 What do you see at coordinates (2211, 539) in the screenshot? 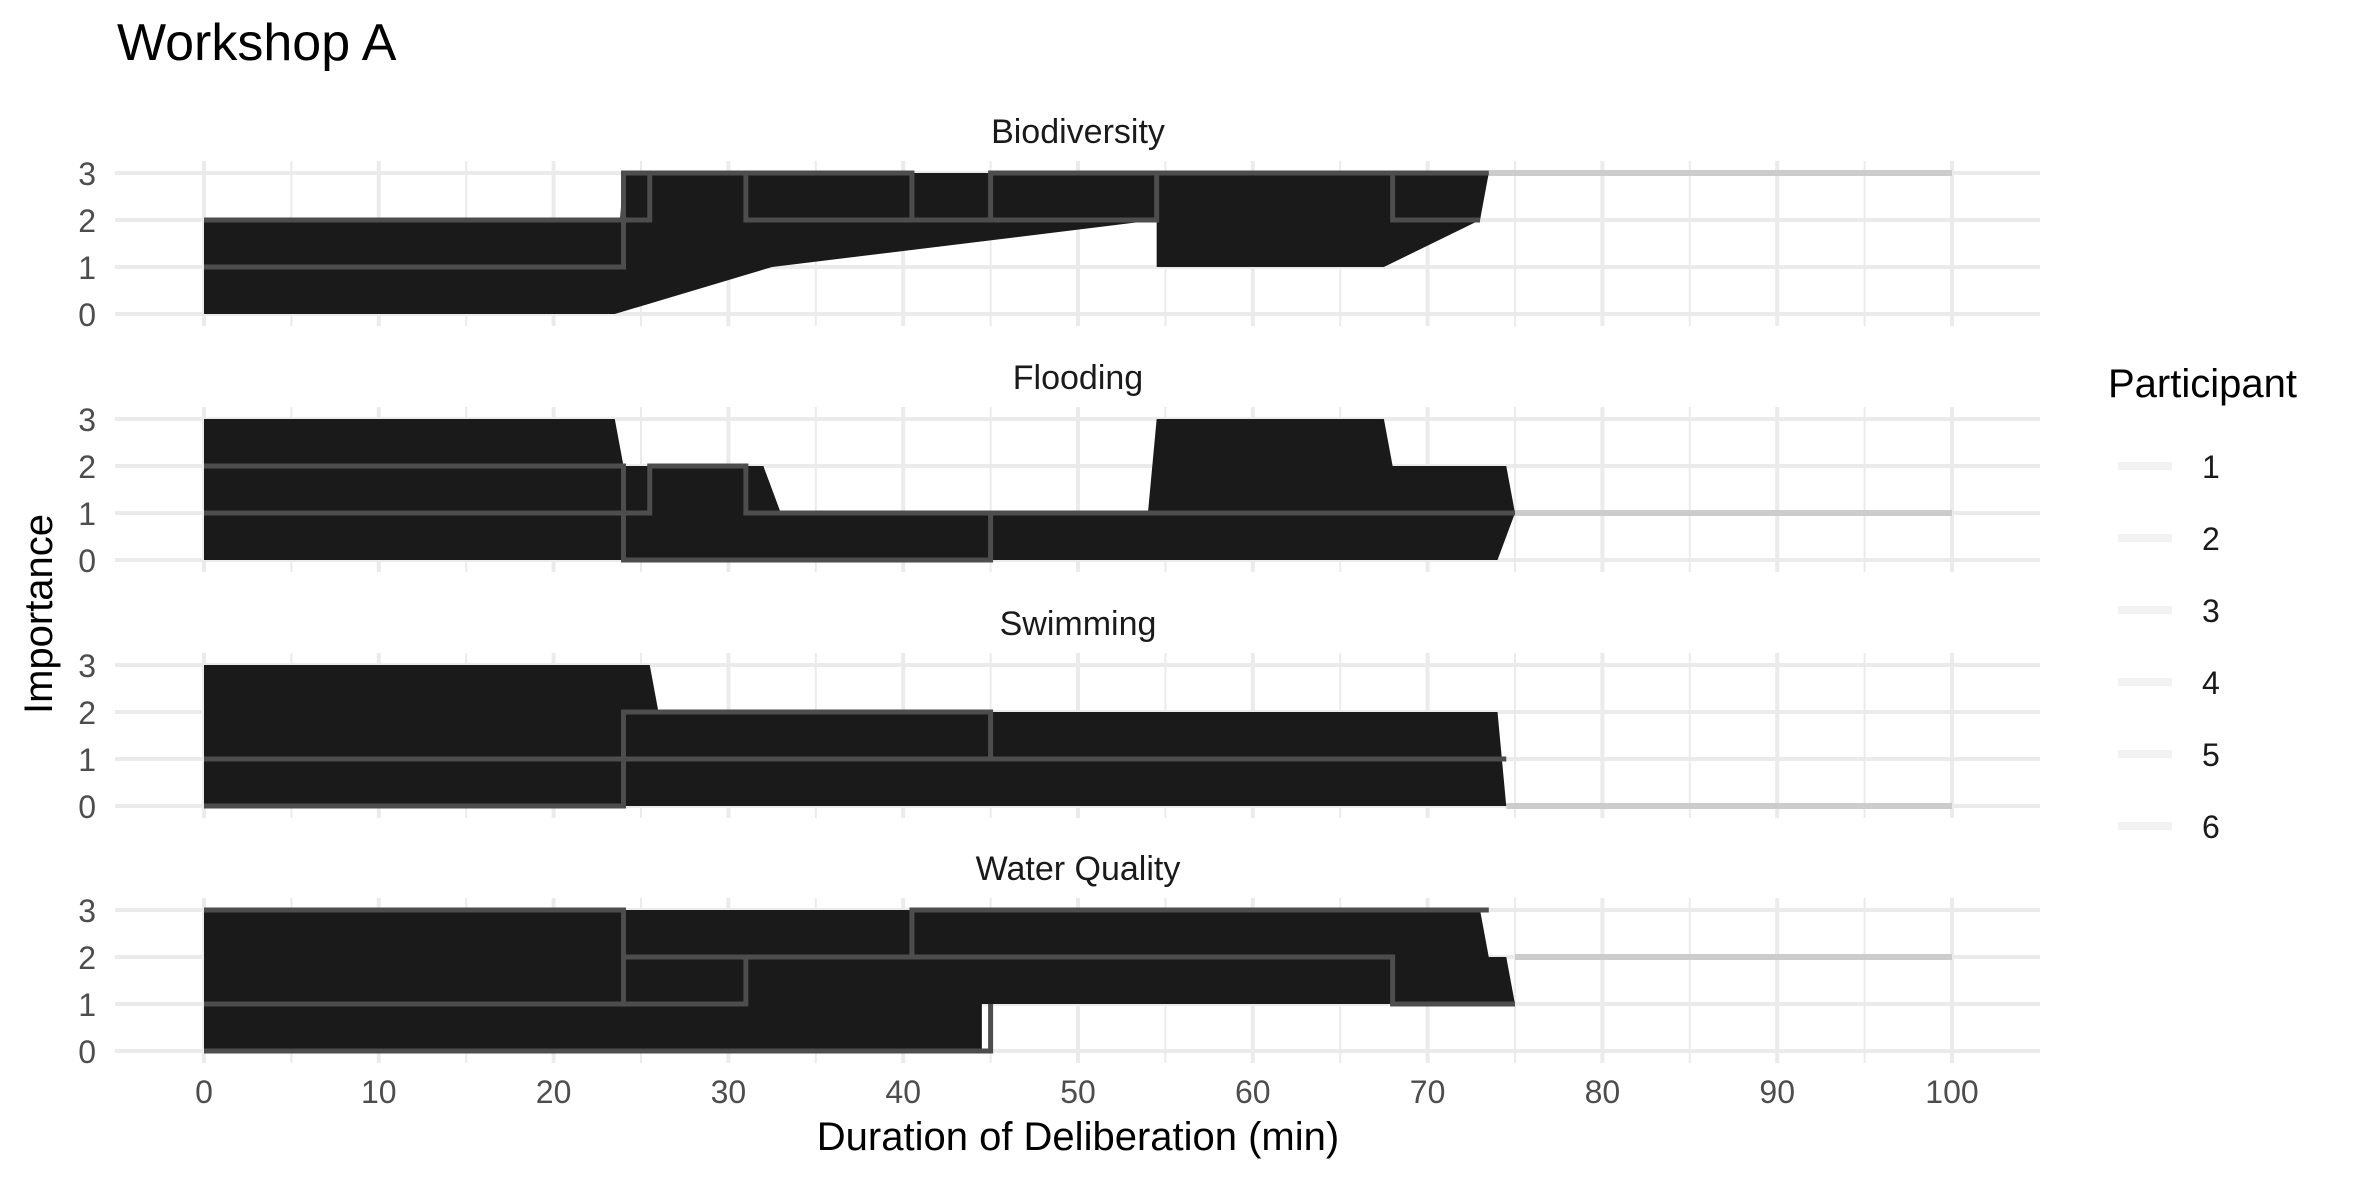
I see `legend-entry-label: 2` at bounding box center [2211, 539].